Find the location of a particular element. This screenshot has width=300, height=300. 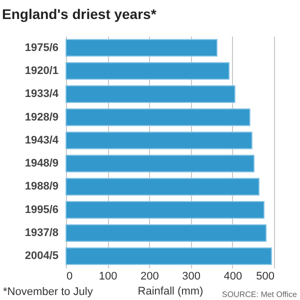

x-axis-title: Rainfall (mm) is located at coordinates (171, 292).